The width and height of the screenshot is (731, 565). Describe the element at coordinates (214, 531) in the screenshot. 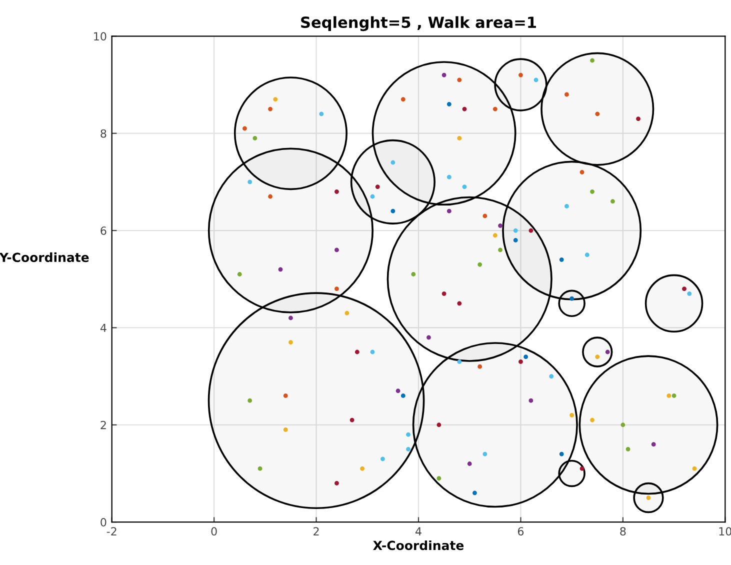

I see `x-tick-label: 0` at that location.